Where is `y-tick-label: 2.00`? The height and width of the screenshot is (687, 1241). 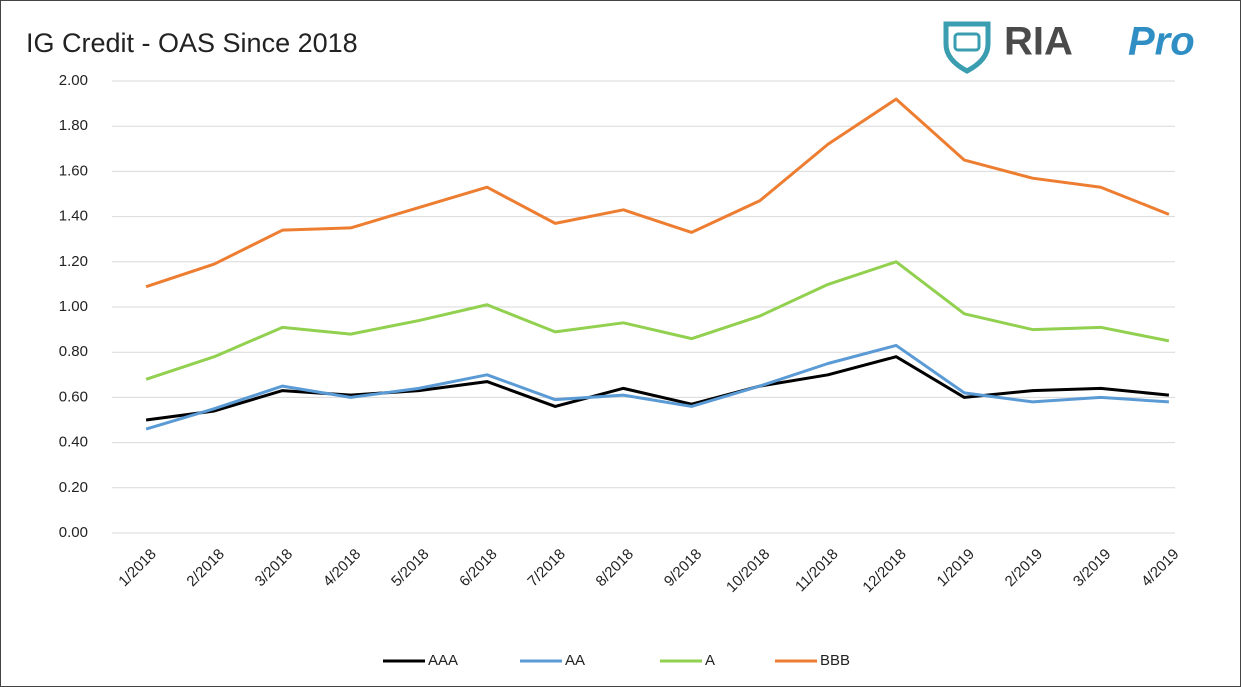 y-tick-label: 2.00 is located at coordinates (73, 80).